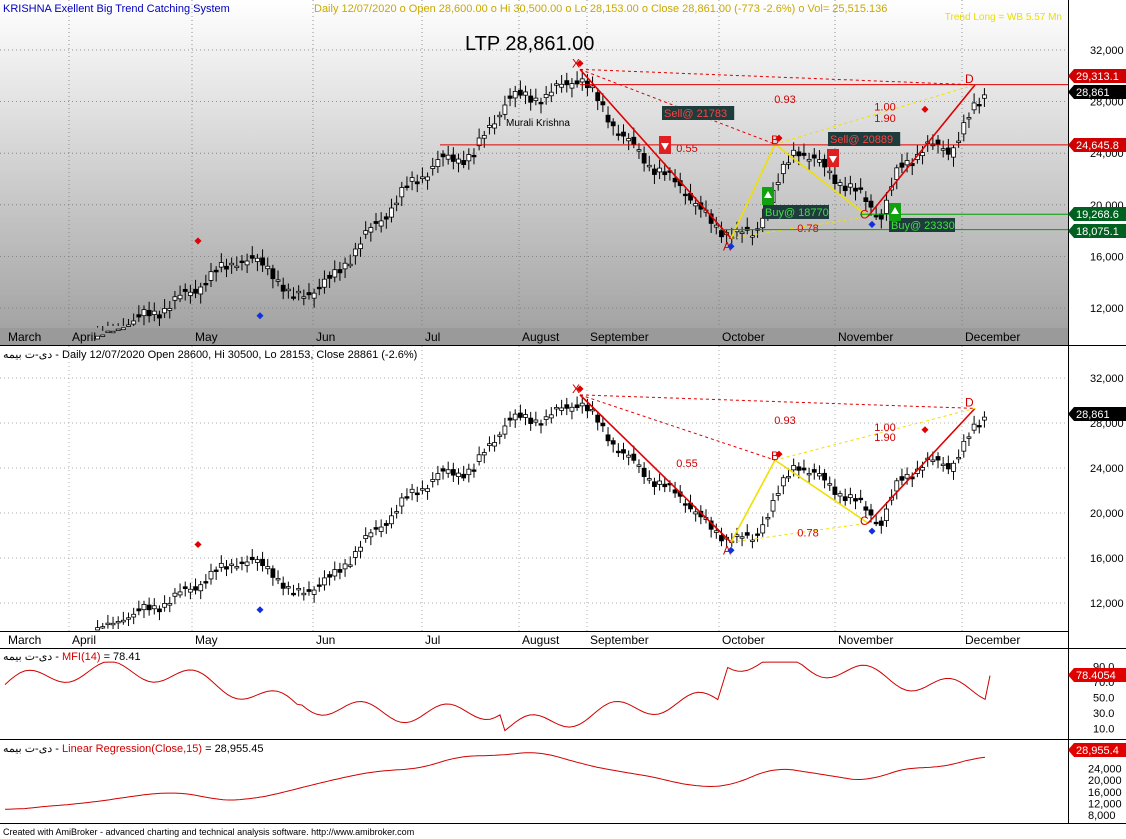 Image resolution: width=1126 pixels, height=839 pixels. Describe the element at coordinates (1097, 751) in the screenshot. I see `linreg-last-label: 28,955.4` at that location.